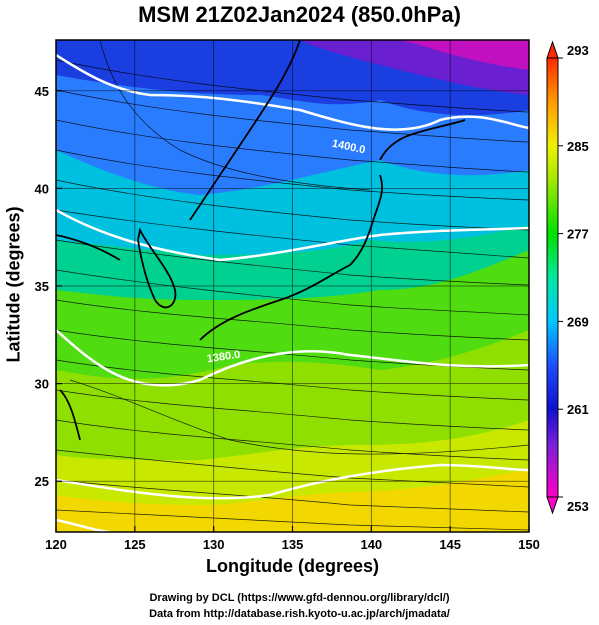 The width and height of the screenshot is (599, 625). What do you see at coordinates (578, 321) in the screenshot?
I see `colorbar-tick-label: 269` at bounding box center [578, 321].